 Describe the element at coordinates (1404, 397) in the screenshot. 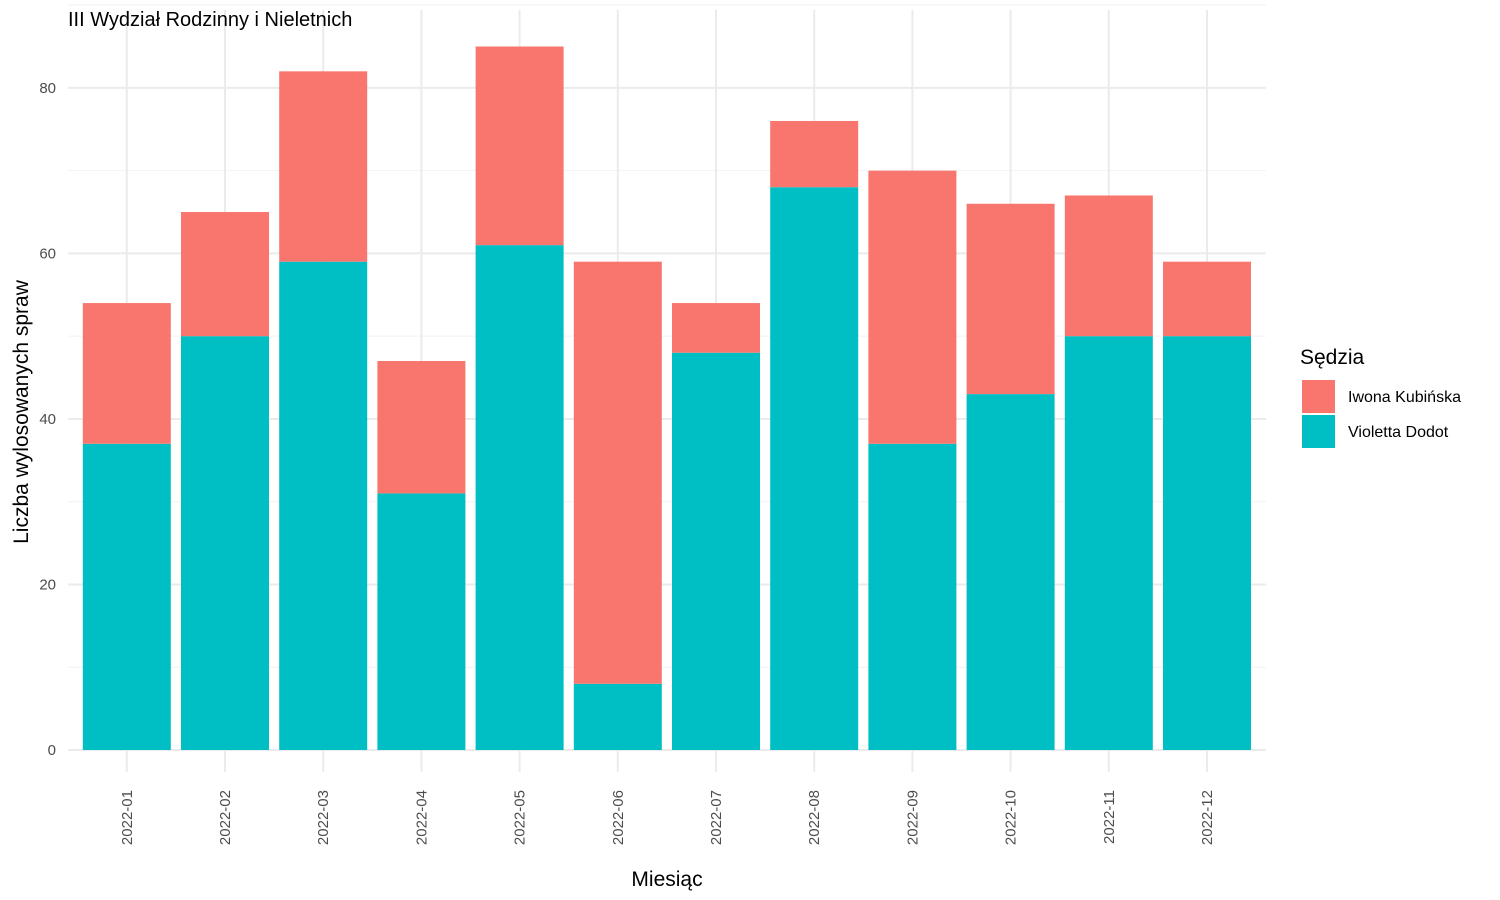

I see `legend-label: Iwona Kubińska` at that location.